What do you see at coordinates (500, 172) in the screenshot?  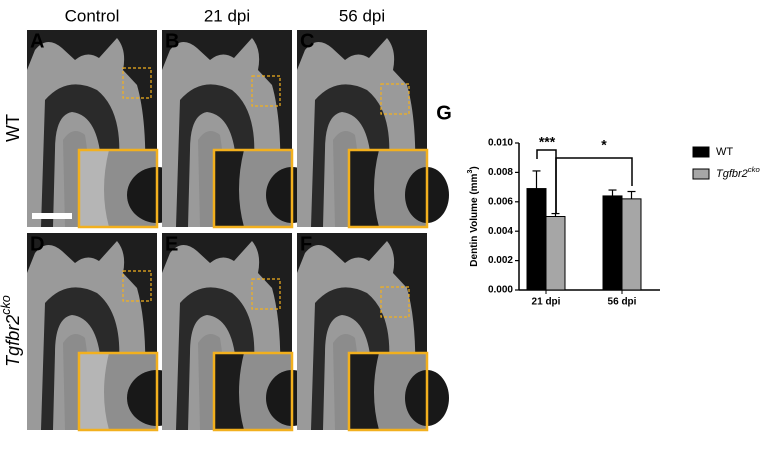 I see `y-tick-label: 0.008` at bounding box center [500, 172].